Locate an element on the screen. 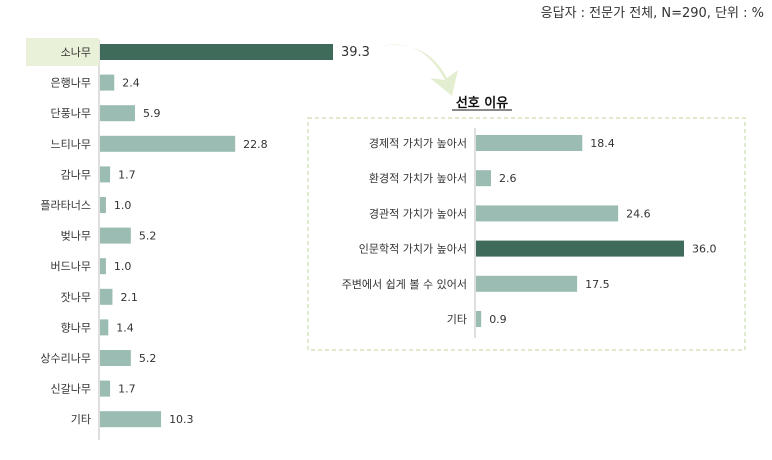 This screenshot has height=460, width=772. value-label-13: 10.3 is located at coordinates (181, 419).